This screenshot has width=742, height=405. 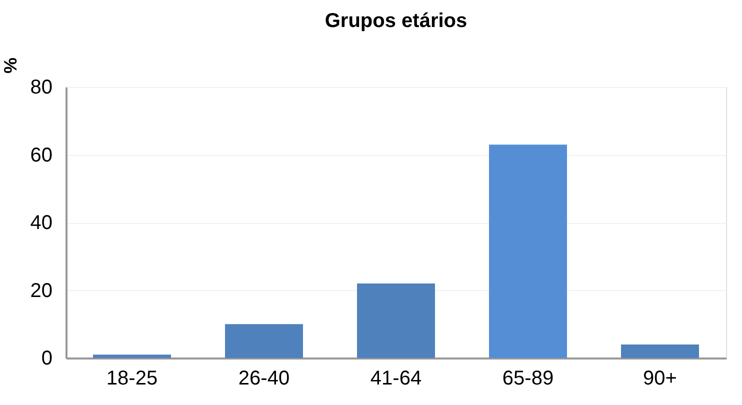 What do you see at coordinates (41, 87) in the screenshot?
I see `y-tick-label: 80` at bounding box center [41, 87].